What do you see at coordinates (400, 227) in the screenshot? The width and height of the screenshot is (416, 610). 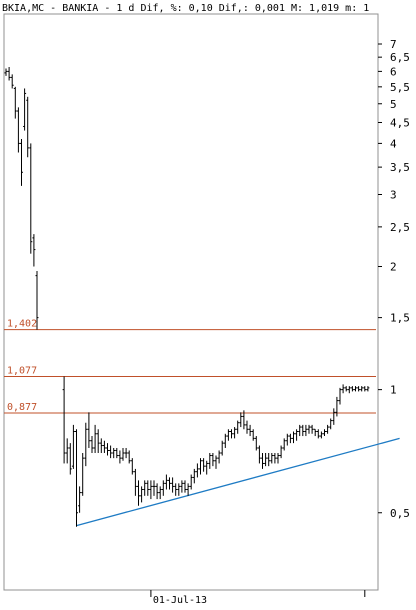 I see `price-tick-label: 2,5` at bounding box center [400, 227].